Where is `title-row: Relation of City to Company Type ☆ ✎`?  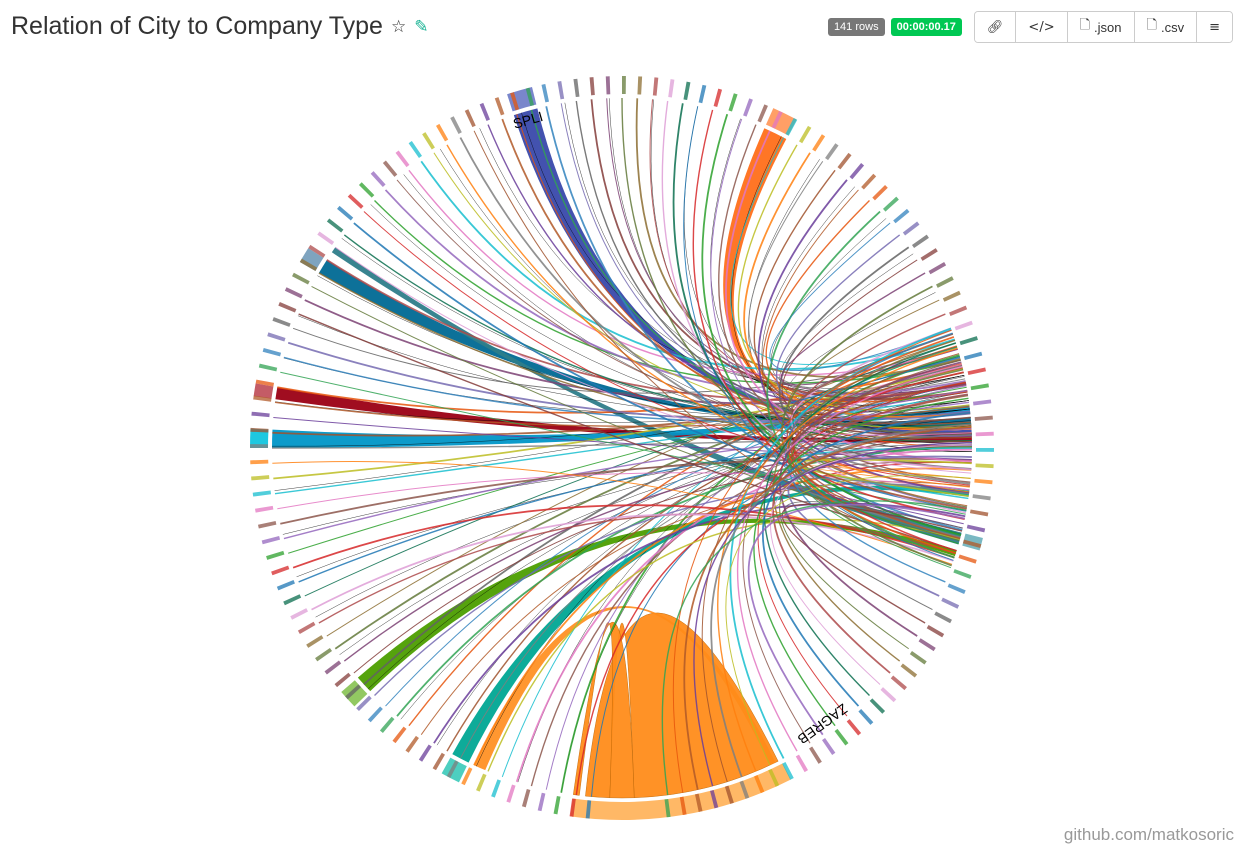
title-row: Relation of City to Company Type ☆ ✎ is located at coordinates (219, 26).